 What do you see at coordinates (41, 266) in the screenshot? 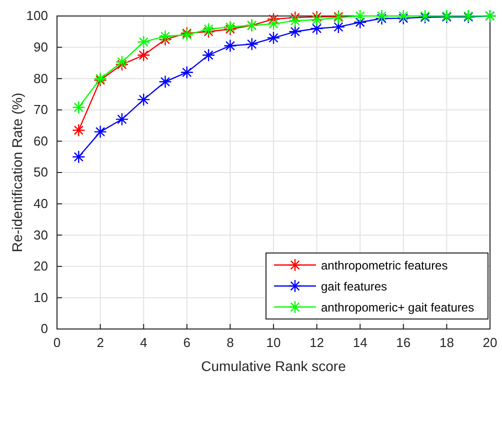
I see `y-tick-label: 20` at bounding box center [41, 266].